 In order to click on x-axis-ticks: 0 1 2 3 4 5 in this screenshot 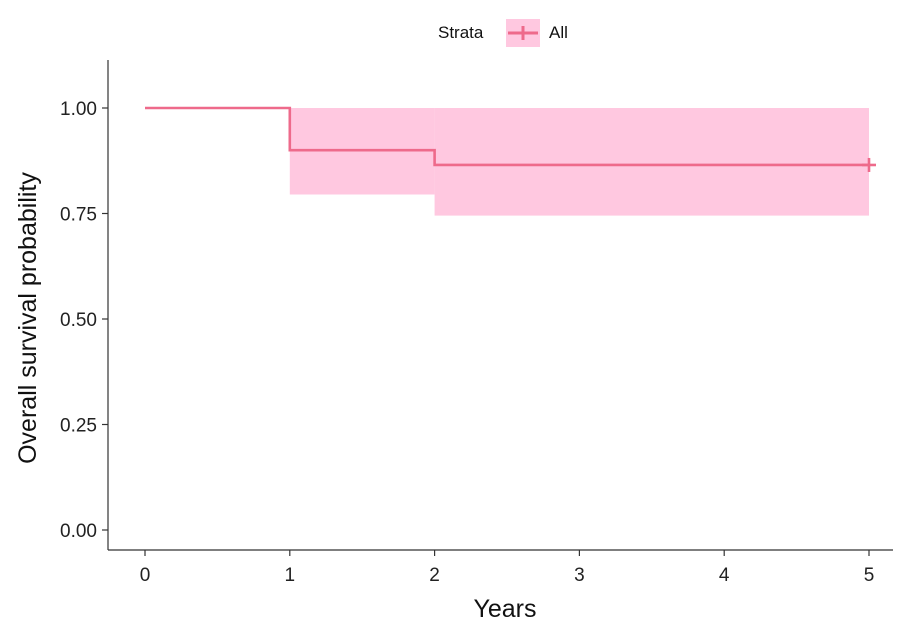, I will do `click(507, 568)`.